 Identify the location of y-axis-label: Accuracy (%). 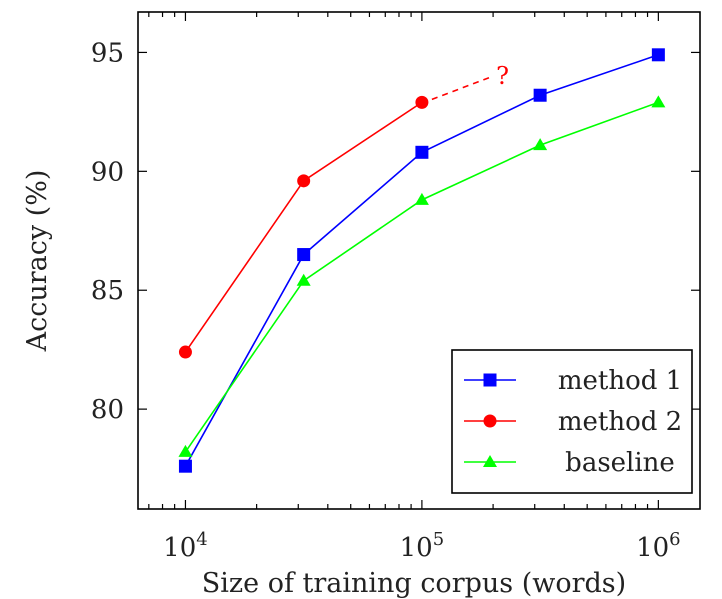
(37, 261).